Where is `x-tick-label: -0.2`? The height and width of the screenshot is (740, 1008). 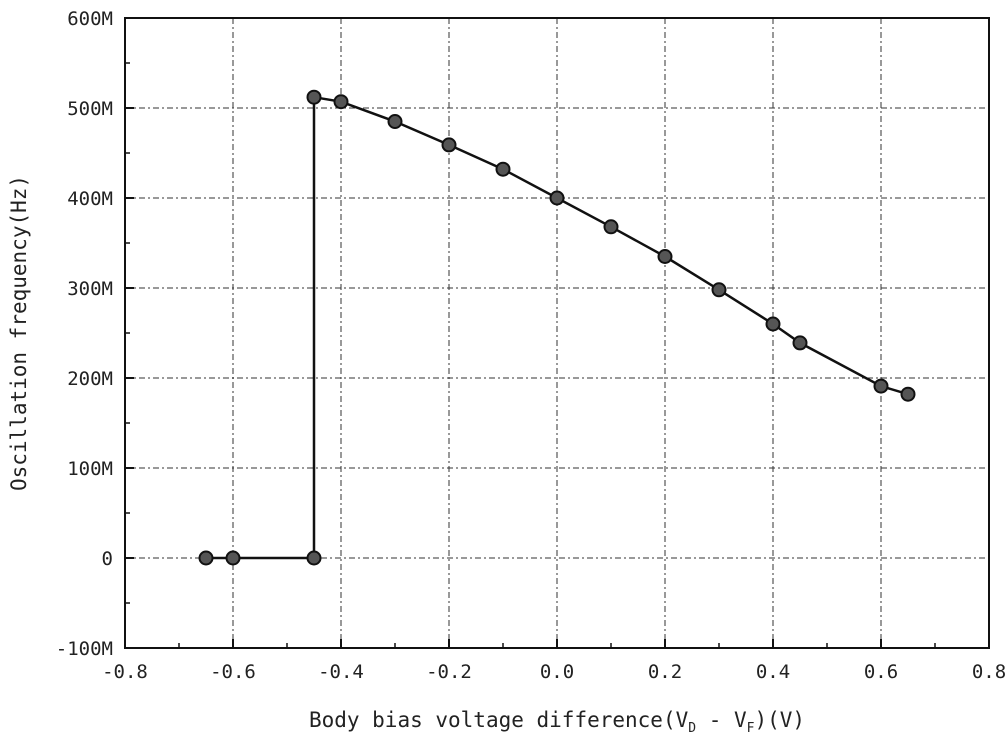
x-tick-label: -0.2 is located at coordinates (449, 672).